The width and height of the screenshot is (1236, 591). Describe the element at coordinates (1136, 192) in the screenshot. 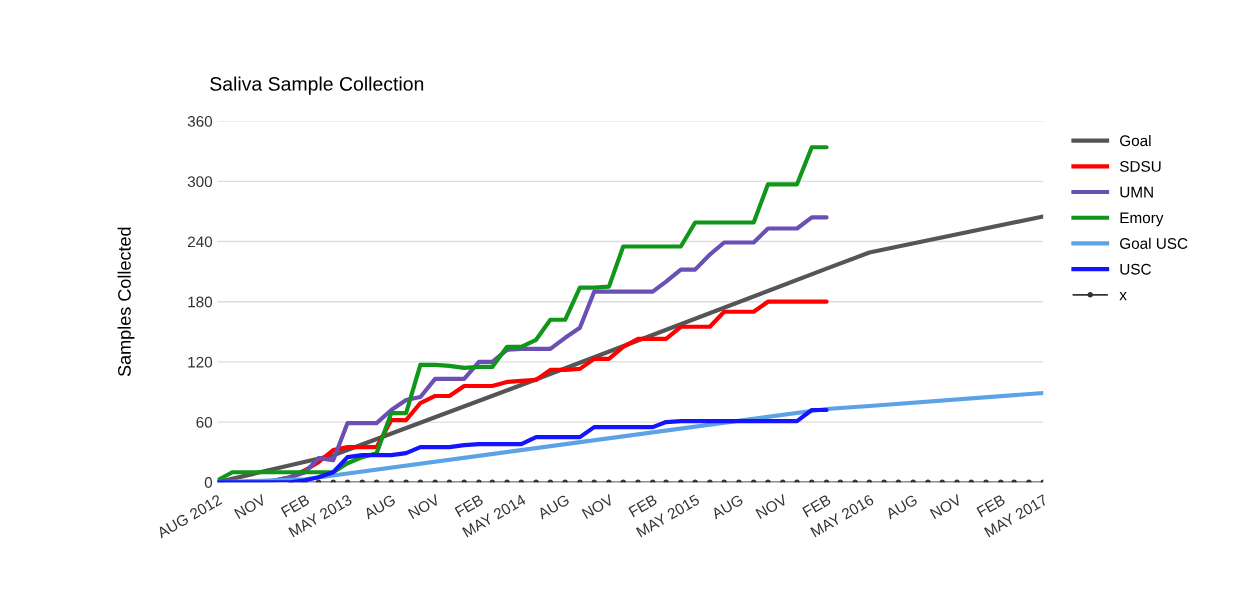

I see `legend-label: UMN` at that location.